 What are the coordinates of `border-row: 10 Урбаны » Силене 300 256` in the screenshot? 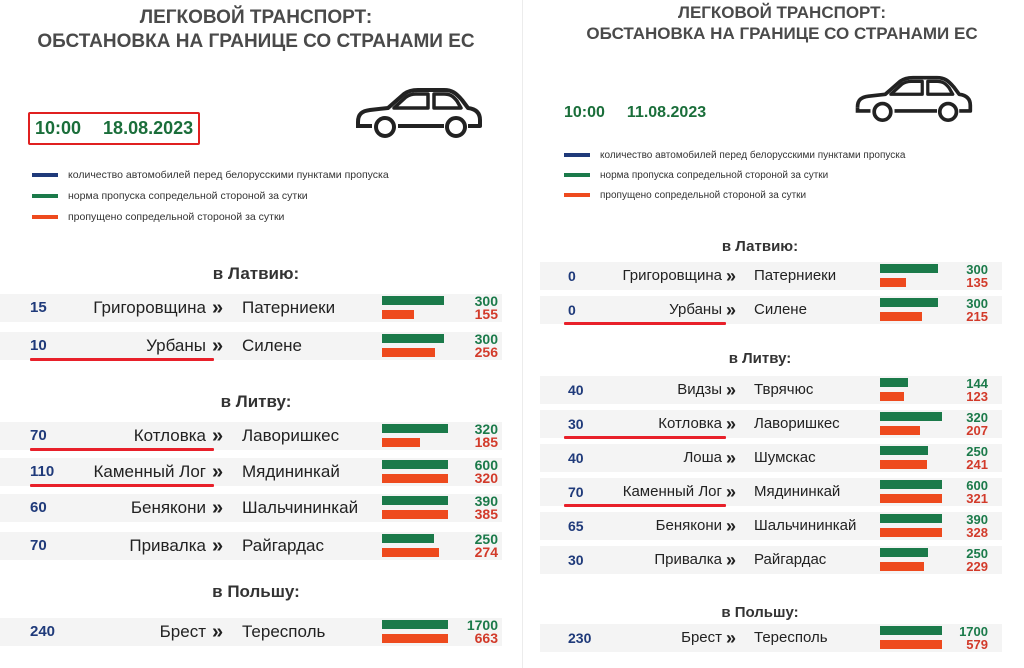 It's located at (251, 346).